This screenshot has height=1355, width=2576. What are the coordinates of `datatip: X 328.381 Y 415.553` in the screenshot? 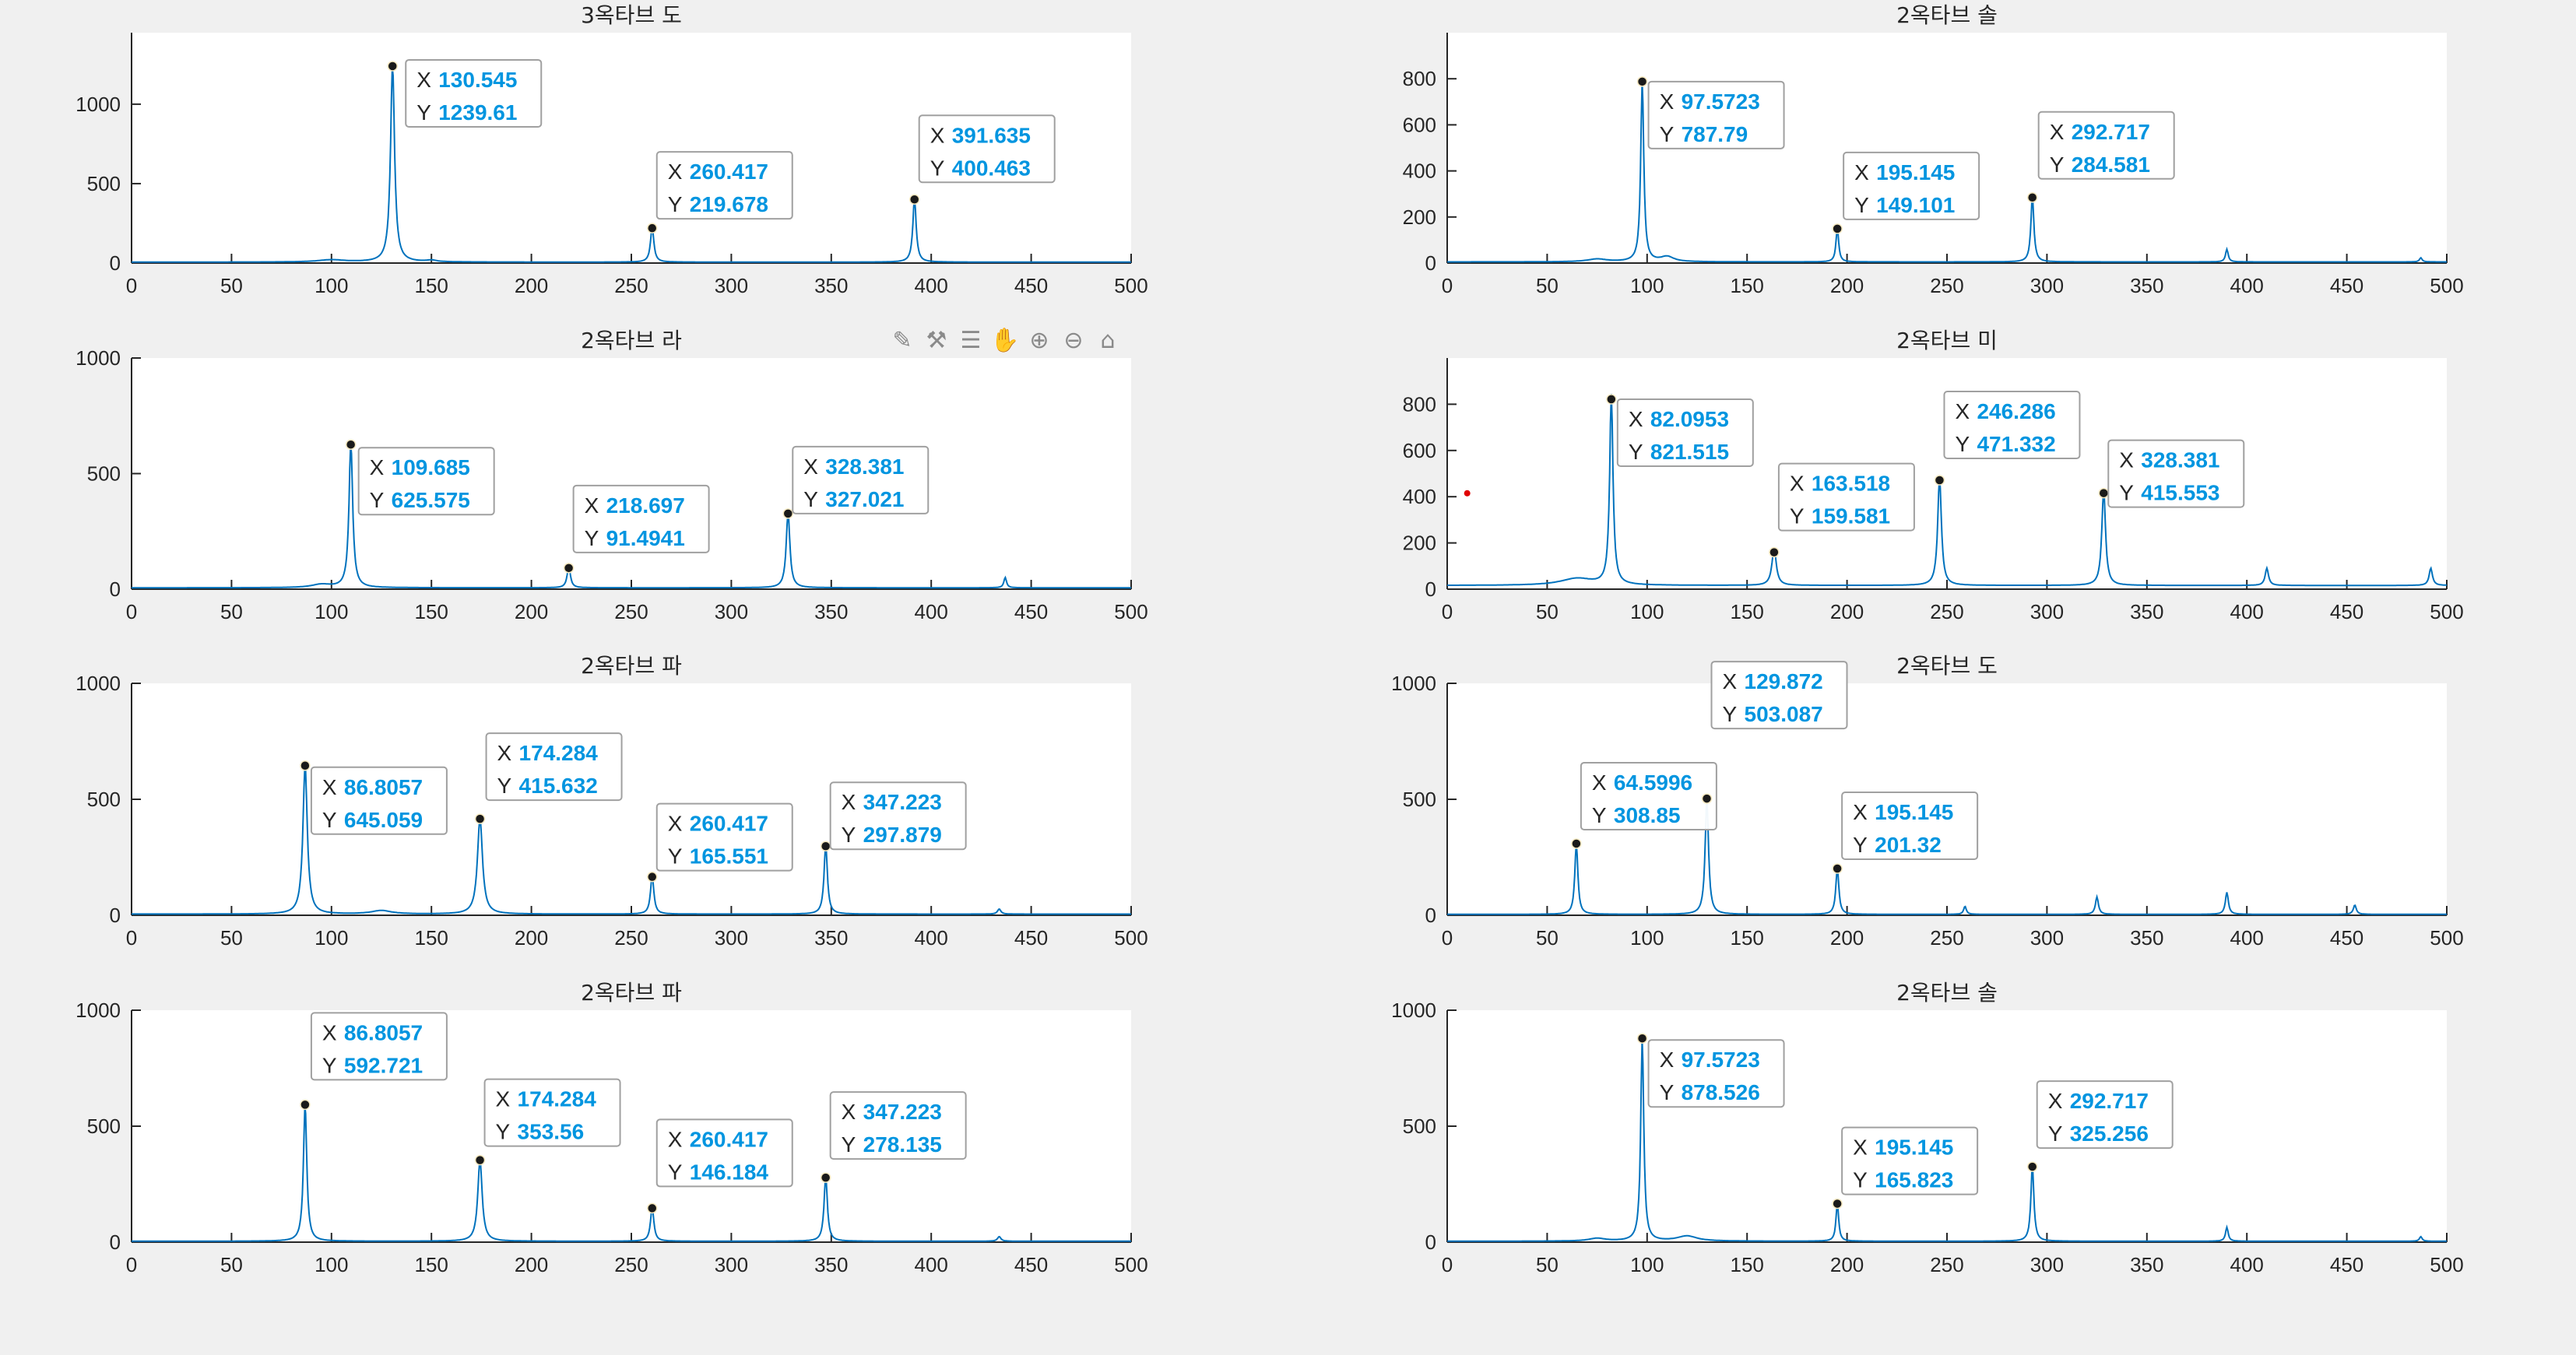 It's located at (2176, 473).